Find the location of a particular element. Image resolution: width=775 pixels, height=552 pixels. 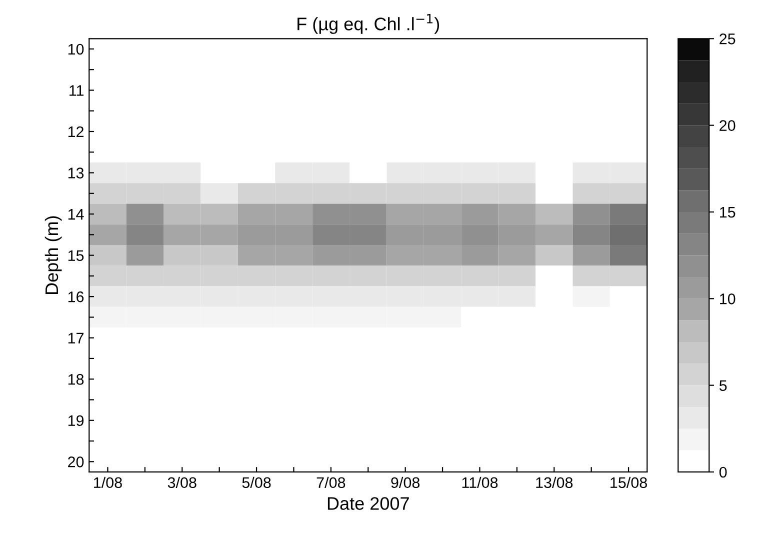

y-tick-label: 19 is located at coordinates (76, 420).